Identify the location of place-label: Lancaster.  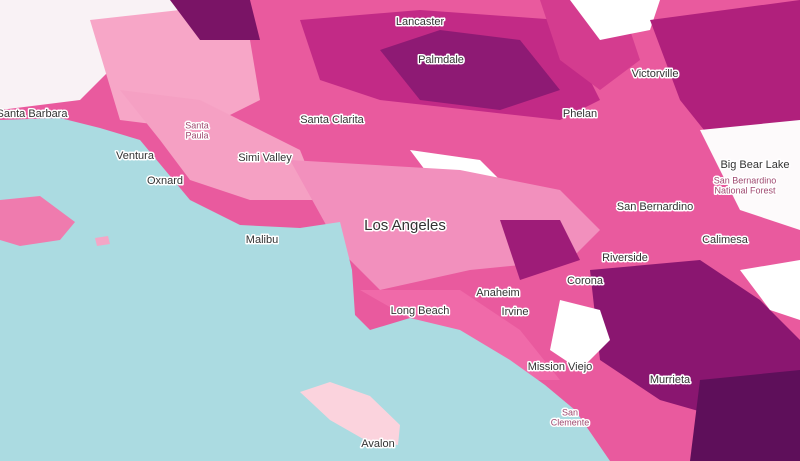
(420, 22).